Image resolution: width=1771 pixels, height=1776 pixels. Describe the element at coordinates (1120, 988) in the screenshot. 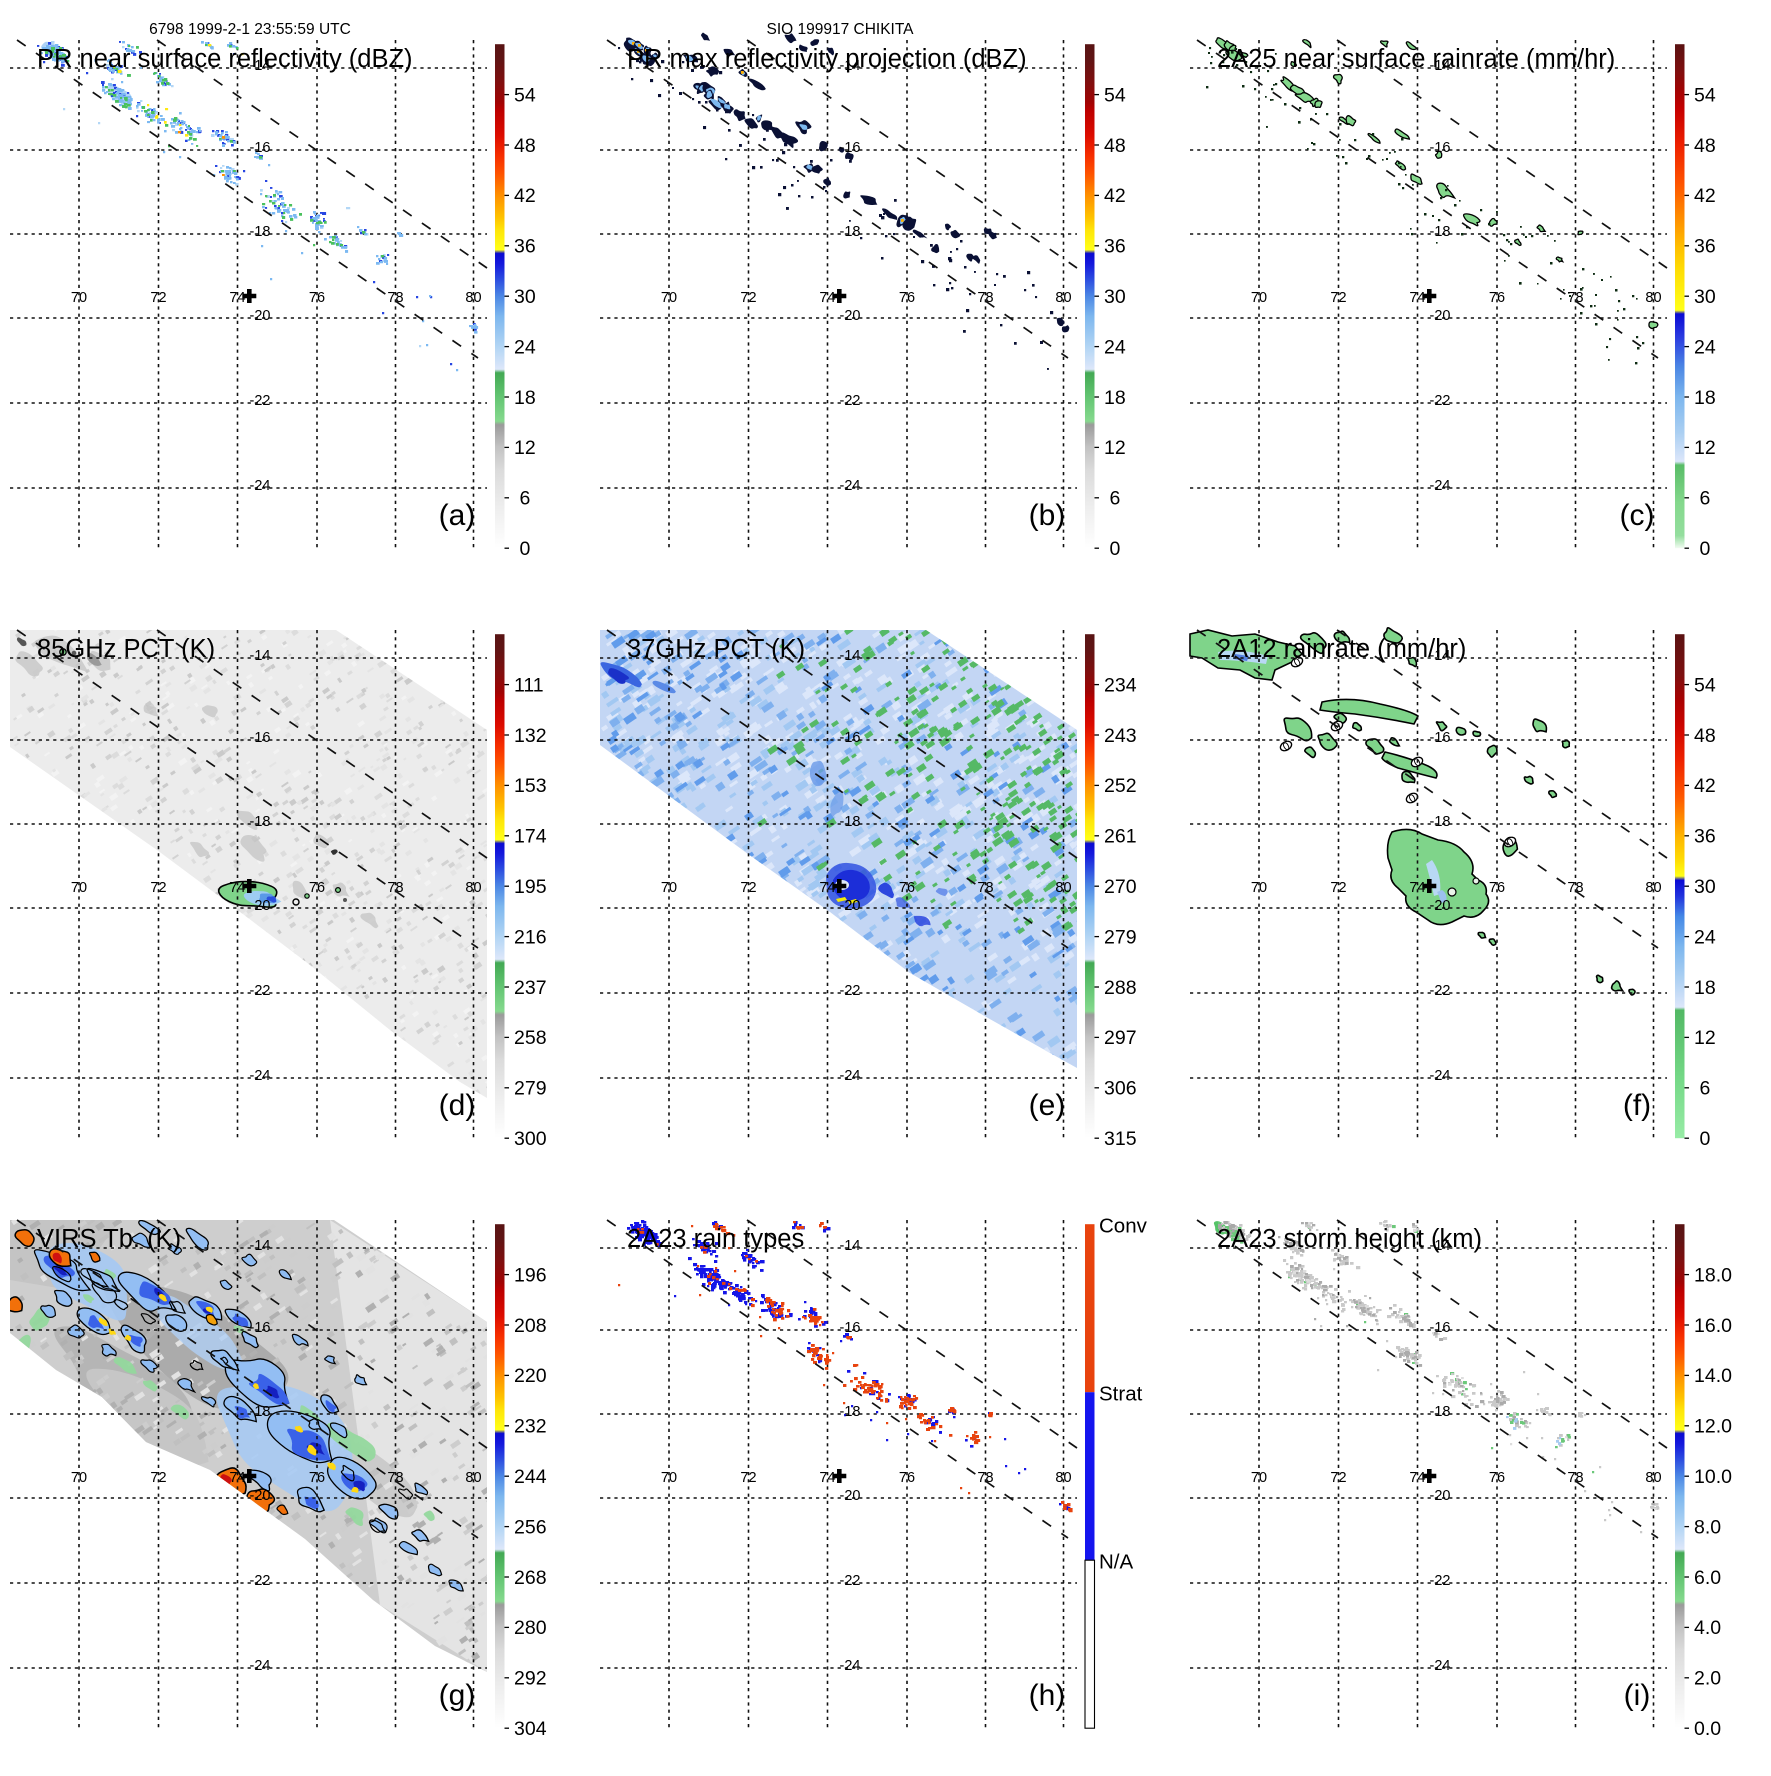

I see `svg-text: 288` at that location.